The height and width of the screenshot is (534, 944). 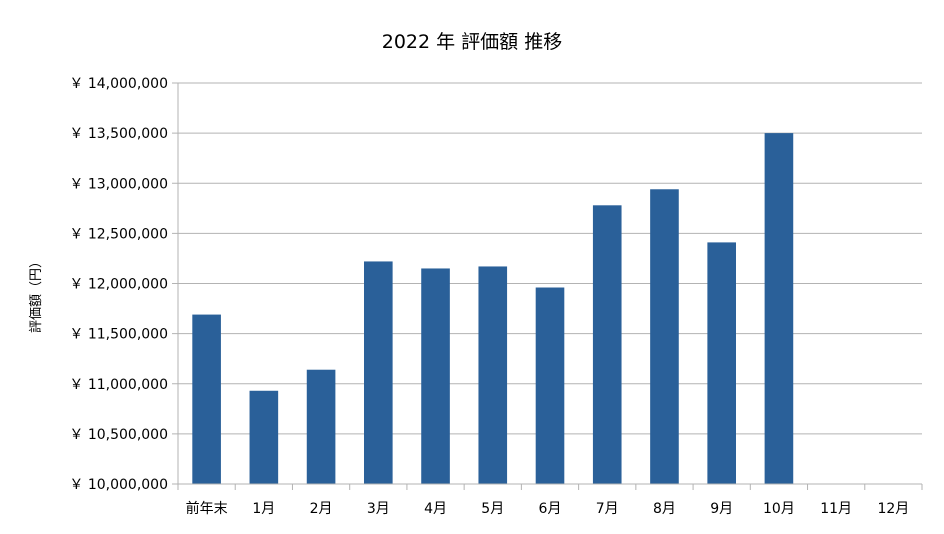 I want to click on x-tick-label: 5月, so click(x=492, y=509).